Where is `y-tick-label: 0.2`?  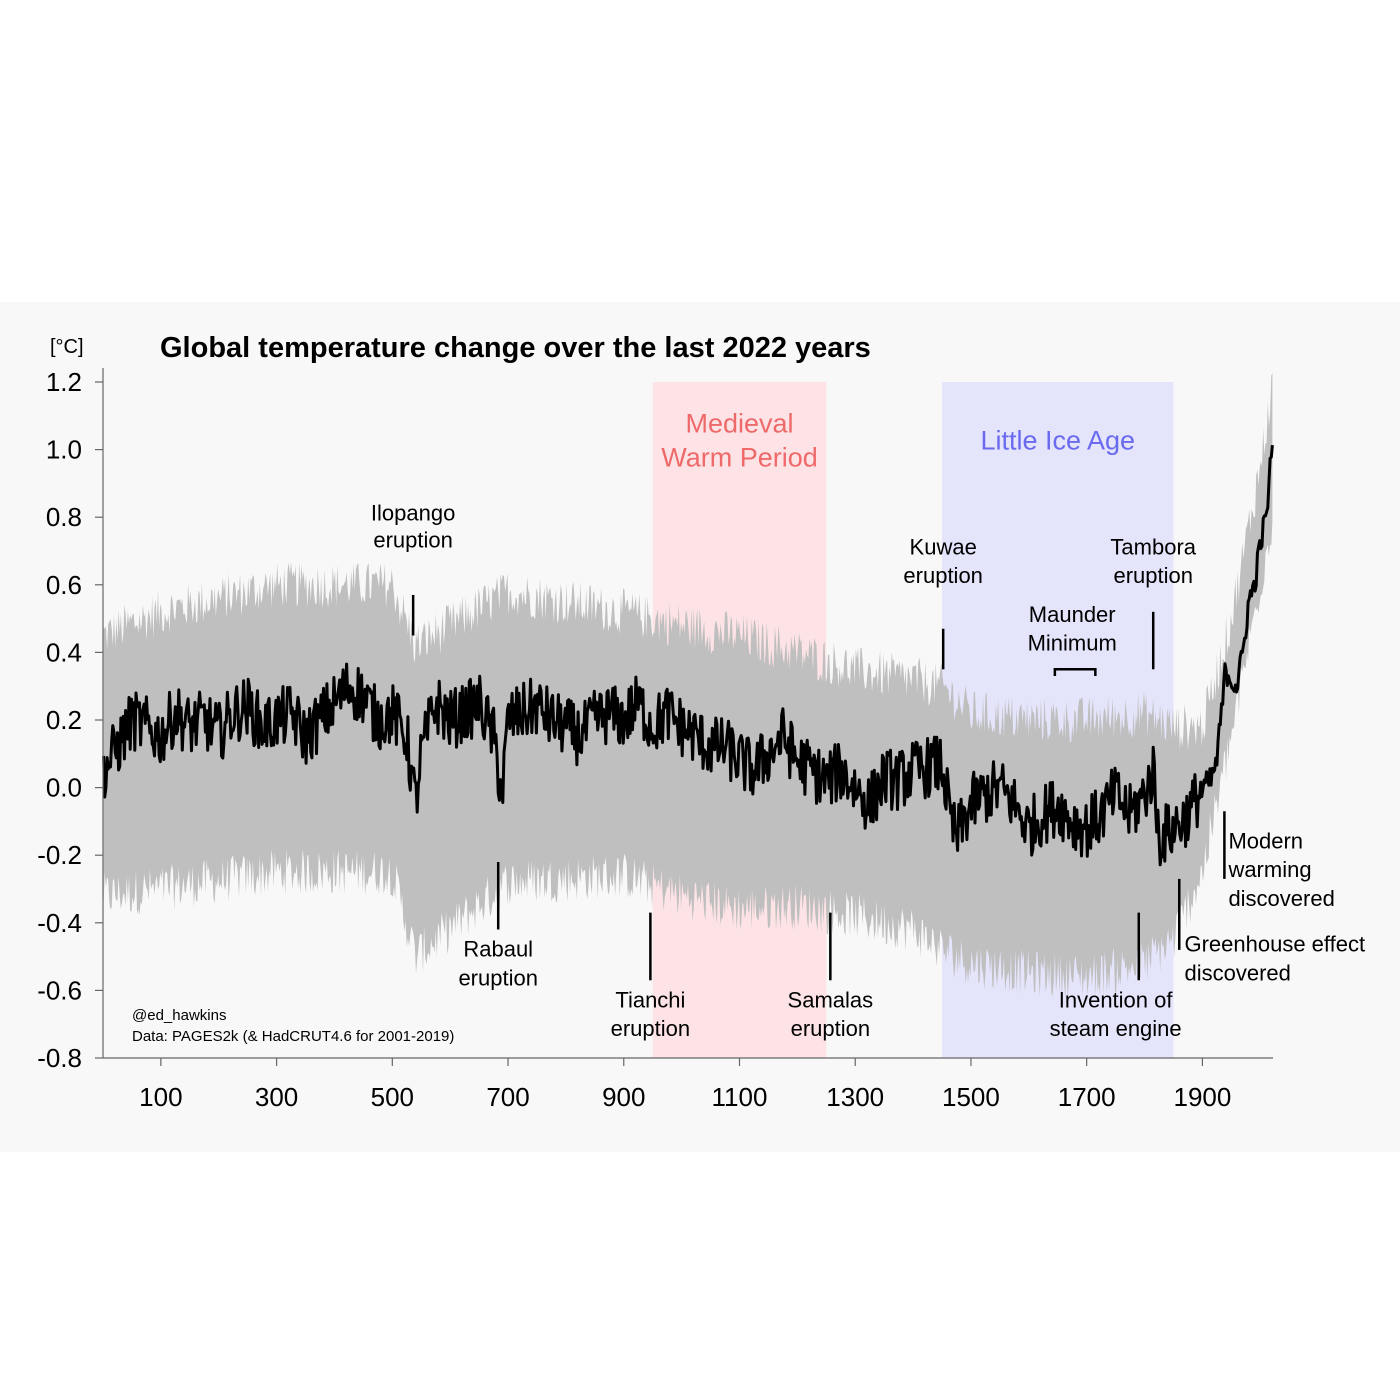 y-tick-label: 0.2 is located at coordinates (64, 720).